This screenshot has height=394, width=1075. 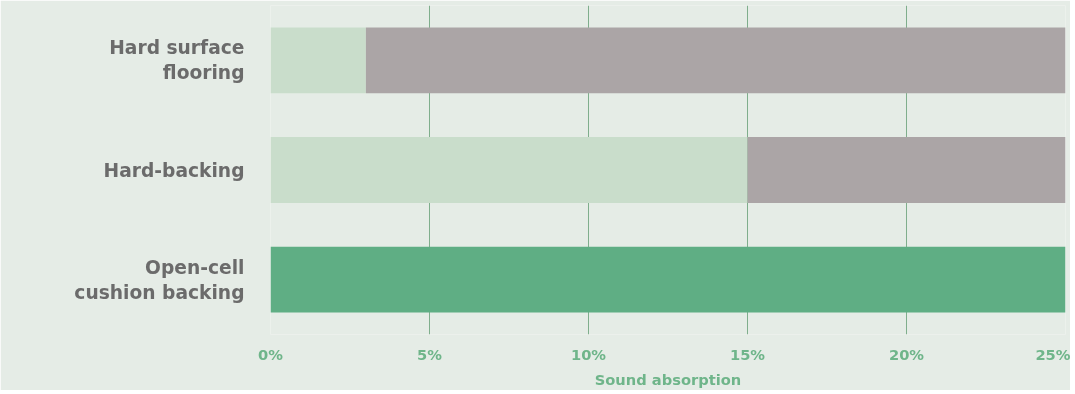 I want to click on x-tick-label: 25%, so click(x=1053, y=354).